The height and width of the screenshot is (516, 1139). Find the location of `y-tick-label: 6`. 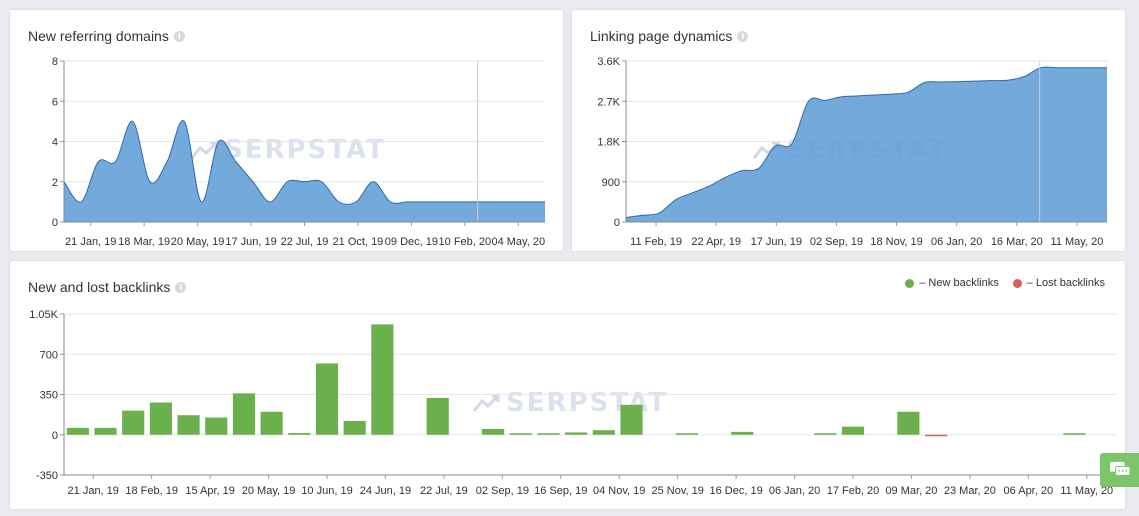

y-tick-label: 6 is located at coordinates (55, 102).